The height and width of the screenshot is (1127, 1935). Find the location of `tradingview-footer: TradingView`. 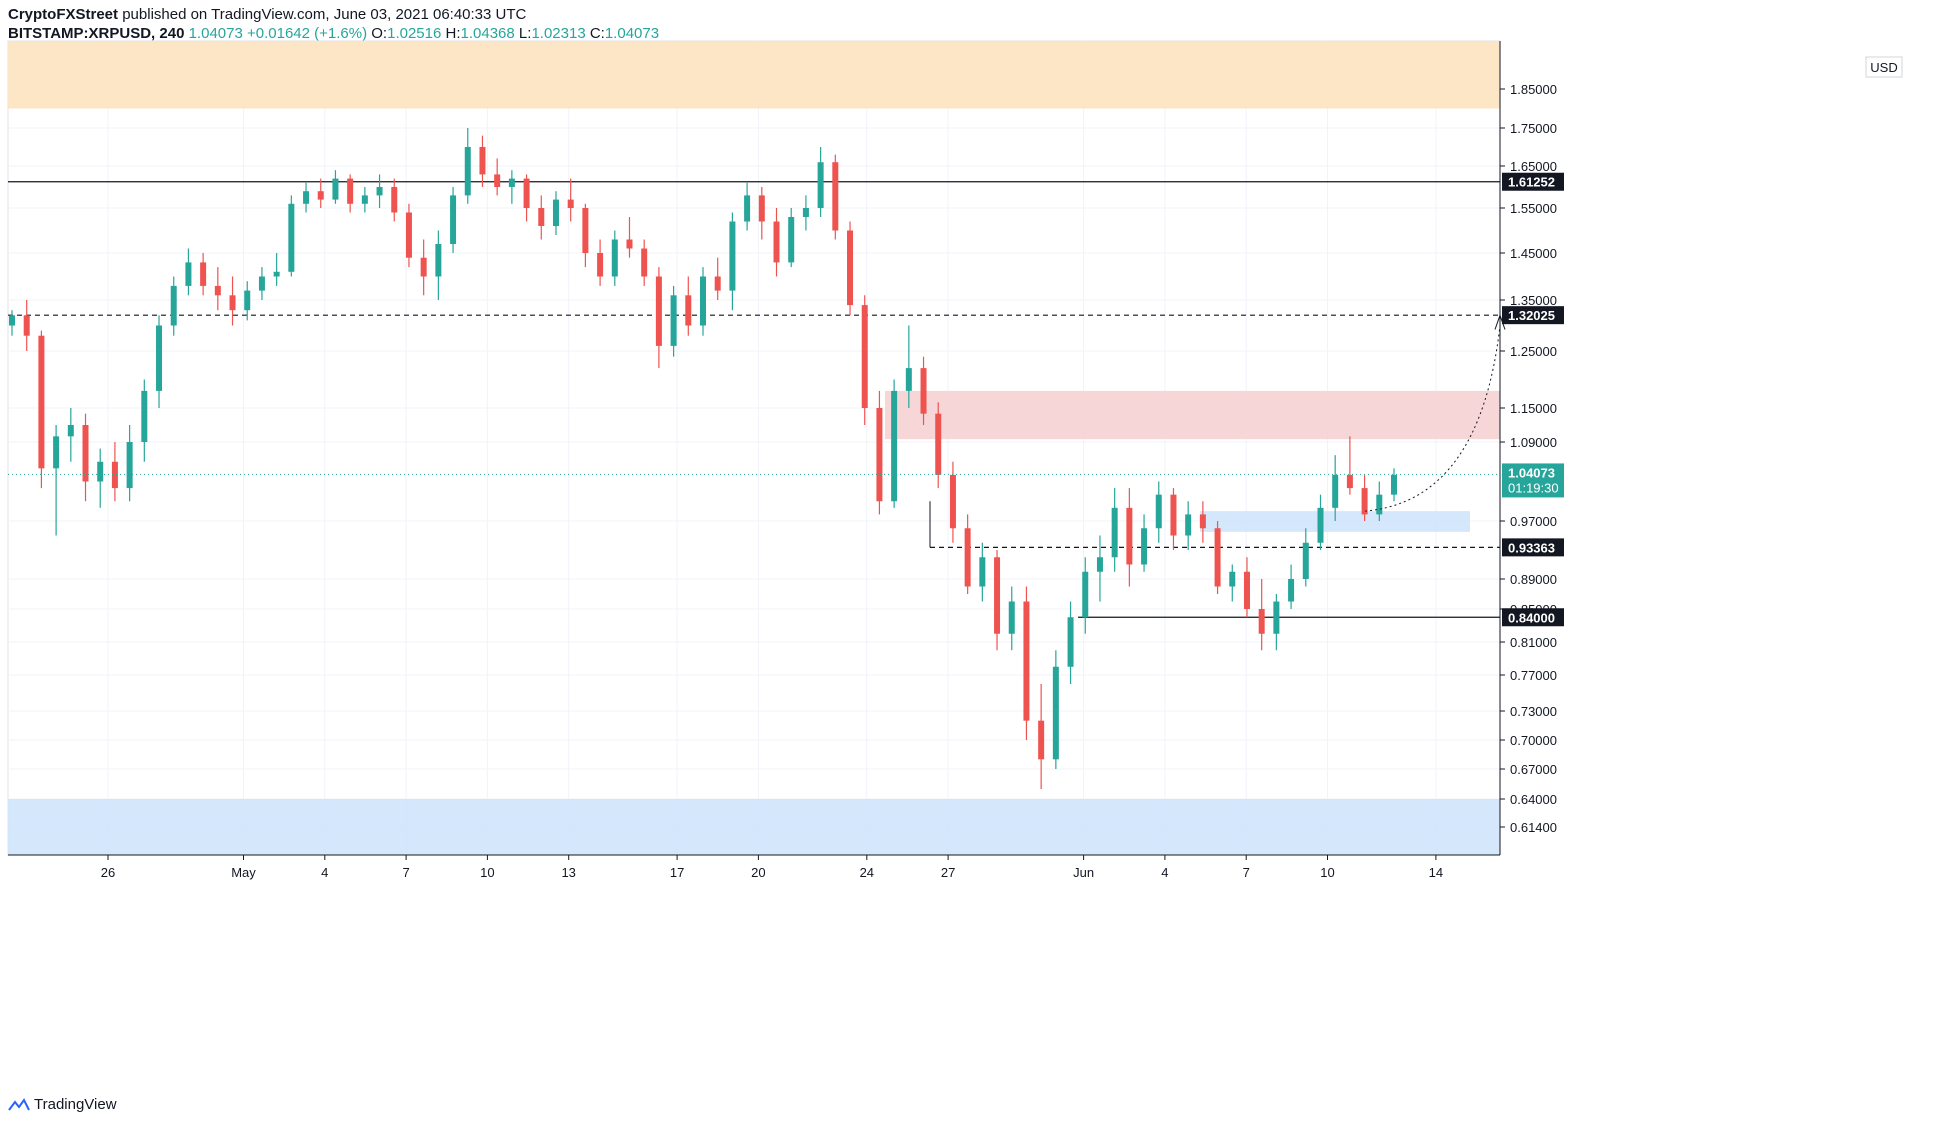

tradingview-footer: TradingView is located at coordinates (62, 1104).